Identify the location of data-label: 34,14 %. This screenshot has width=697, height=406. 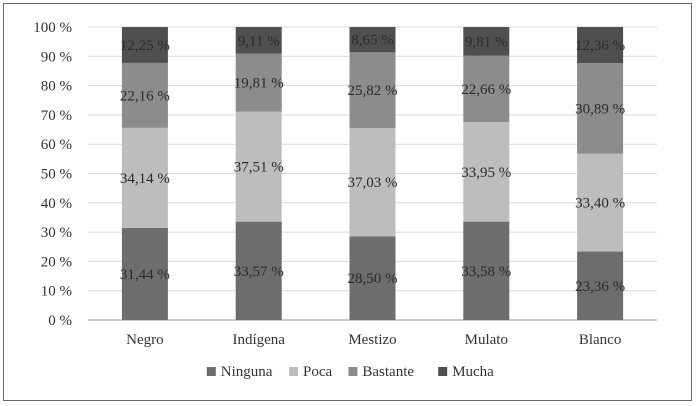
(145, 179).